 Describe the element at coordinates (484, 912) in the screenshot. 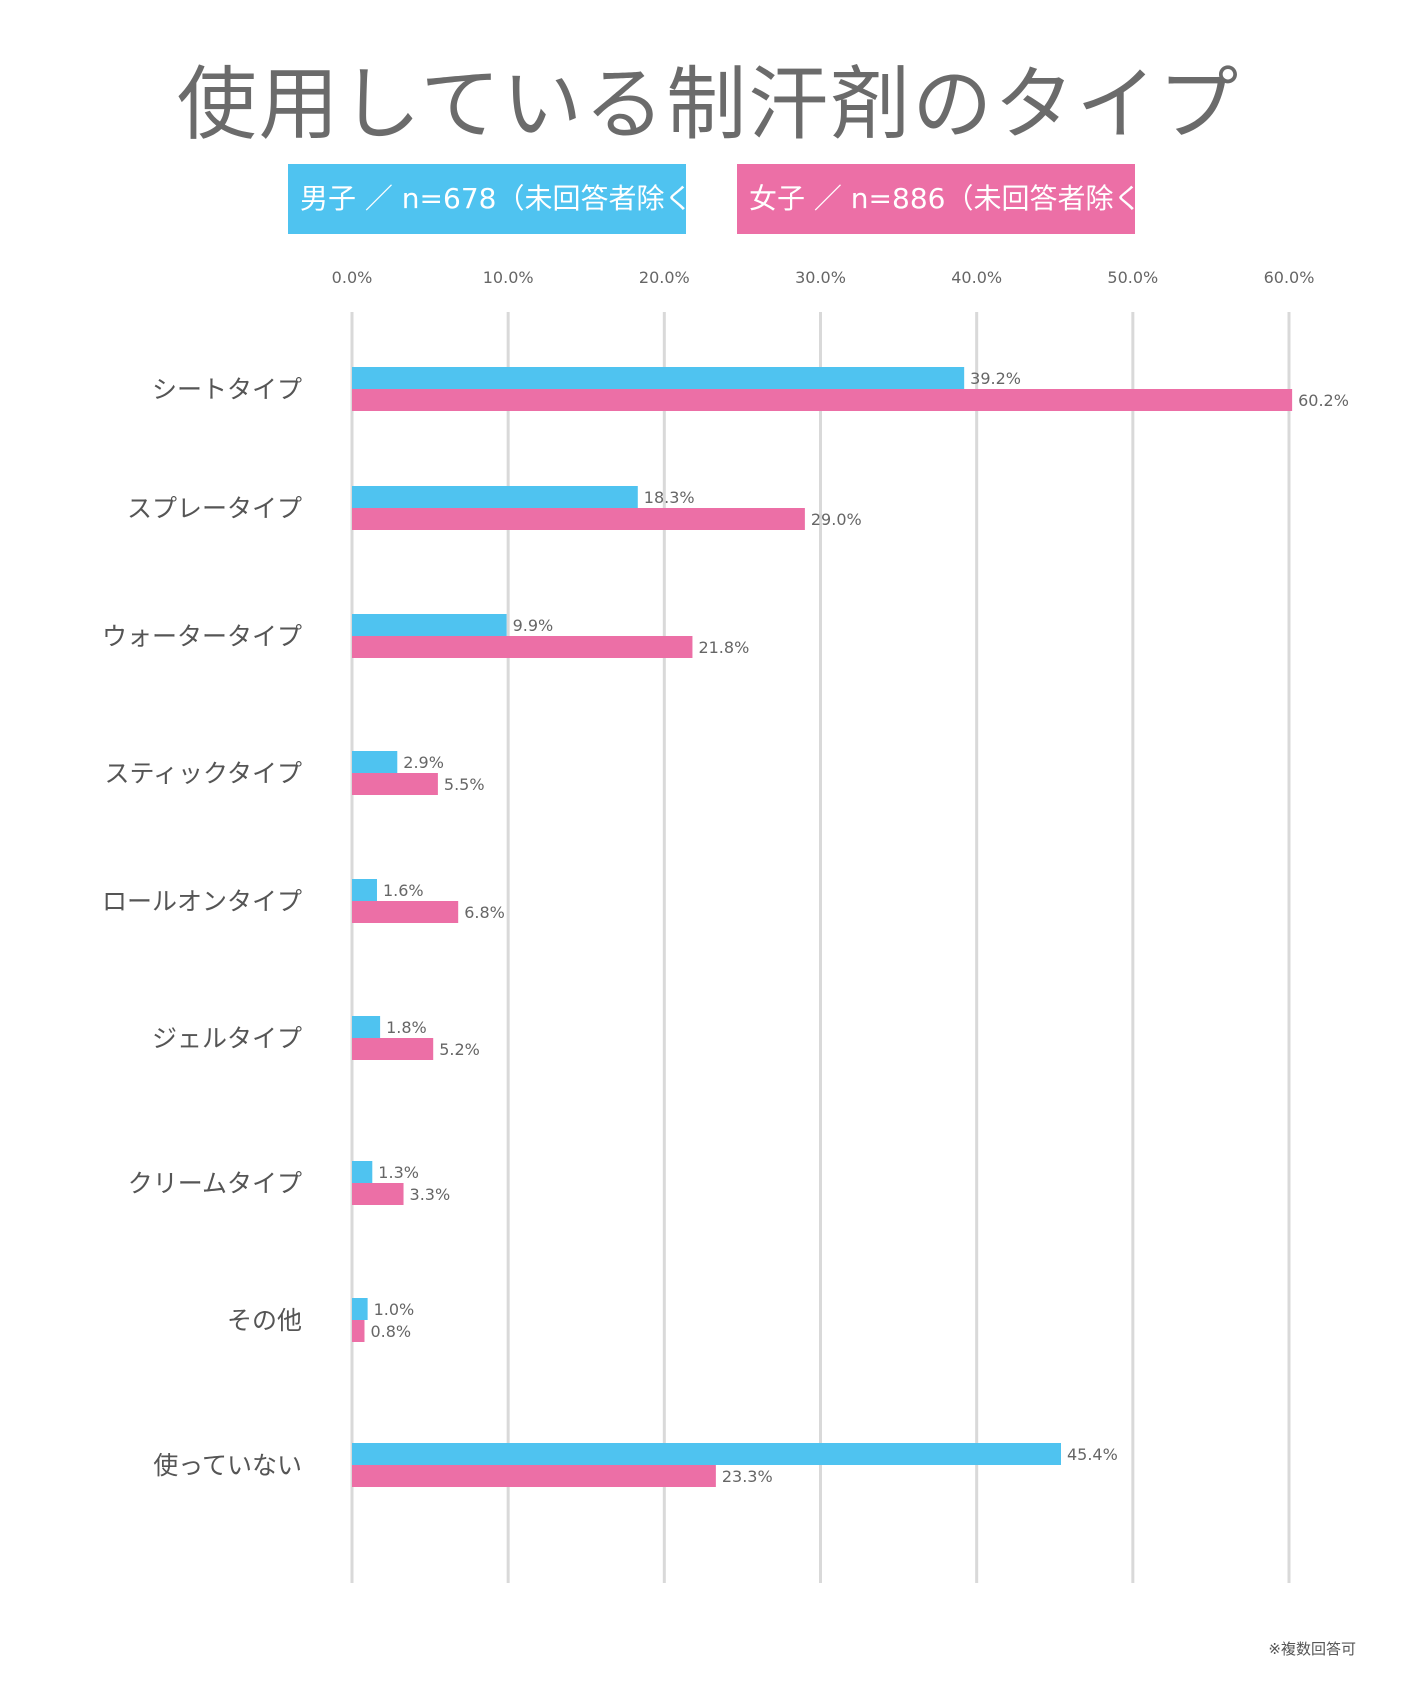

I see `data-label: 6.8%` at that location.